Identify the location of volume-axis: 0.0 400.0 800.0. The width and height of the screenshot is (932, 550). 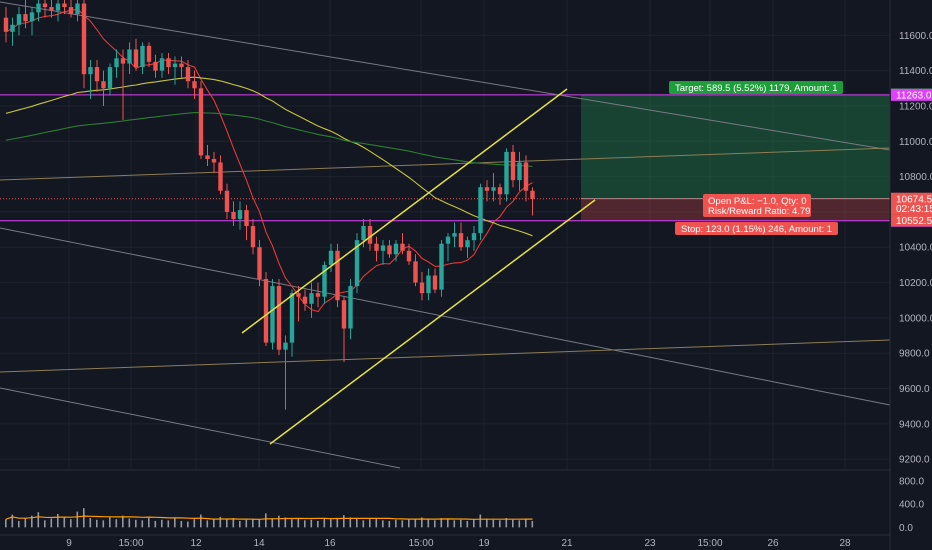
(911, 505).